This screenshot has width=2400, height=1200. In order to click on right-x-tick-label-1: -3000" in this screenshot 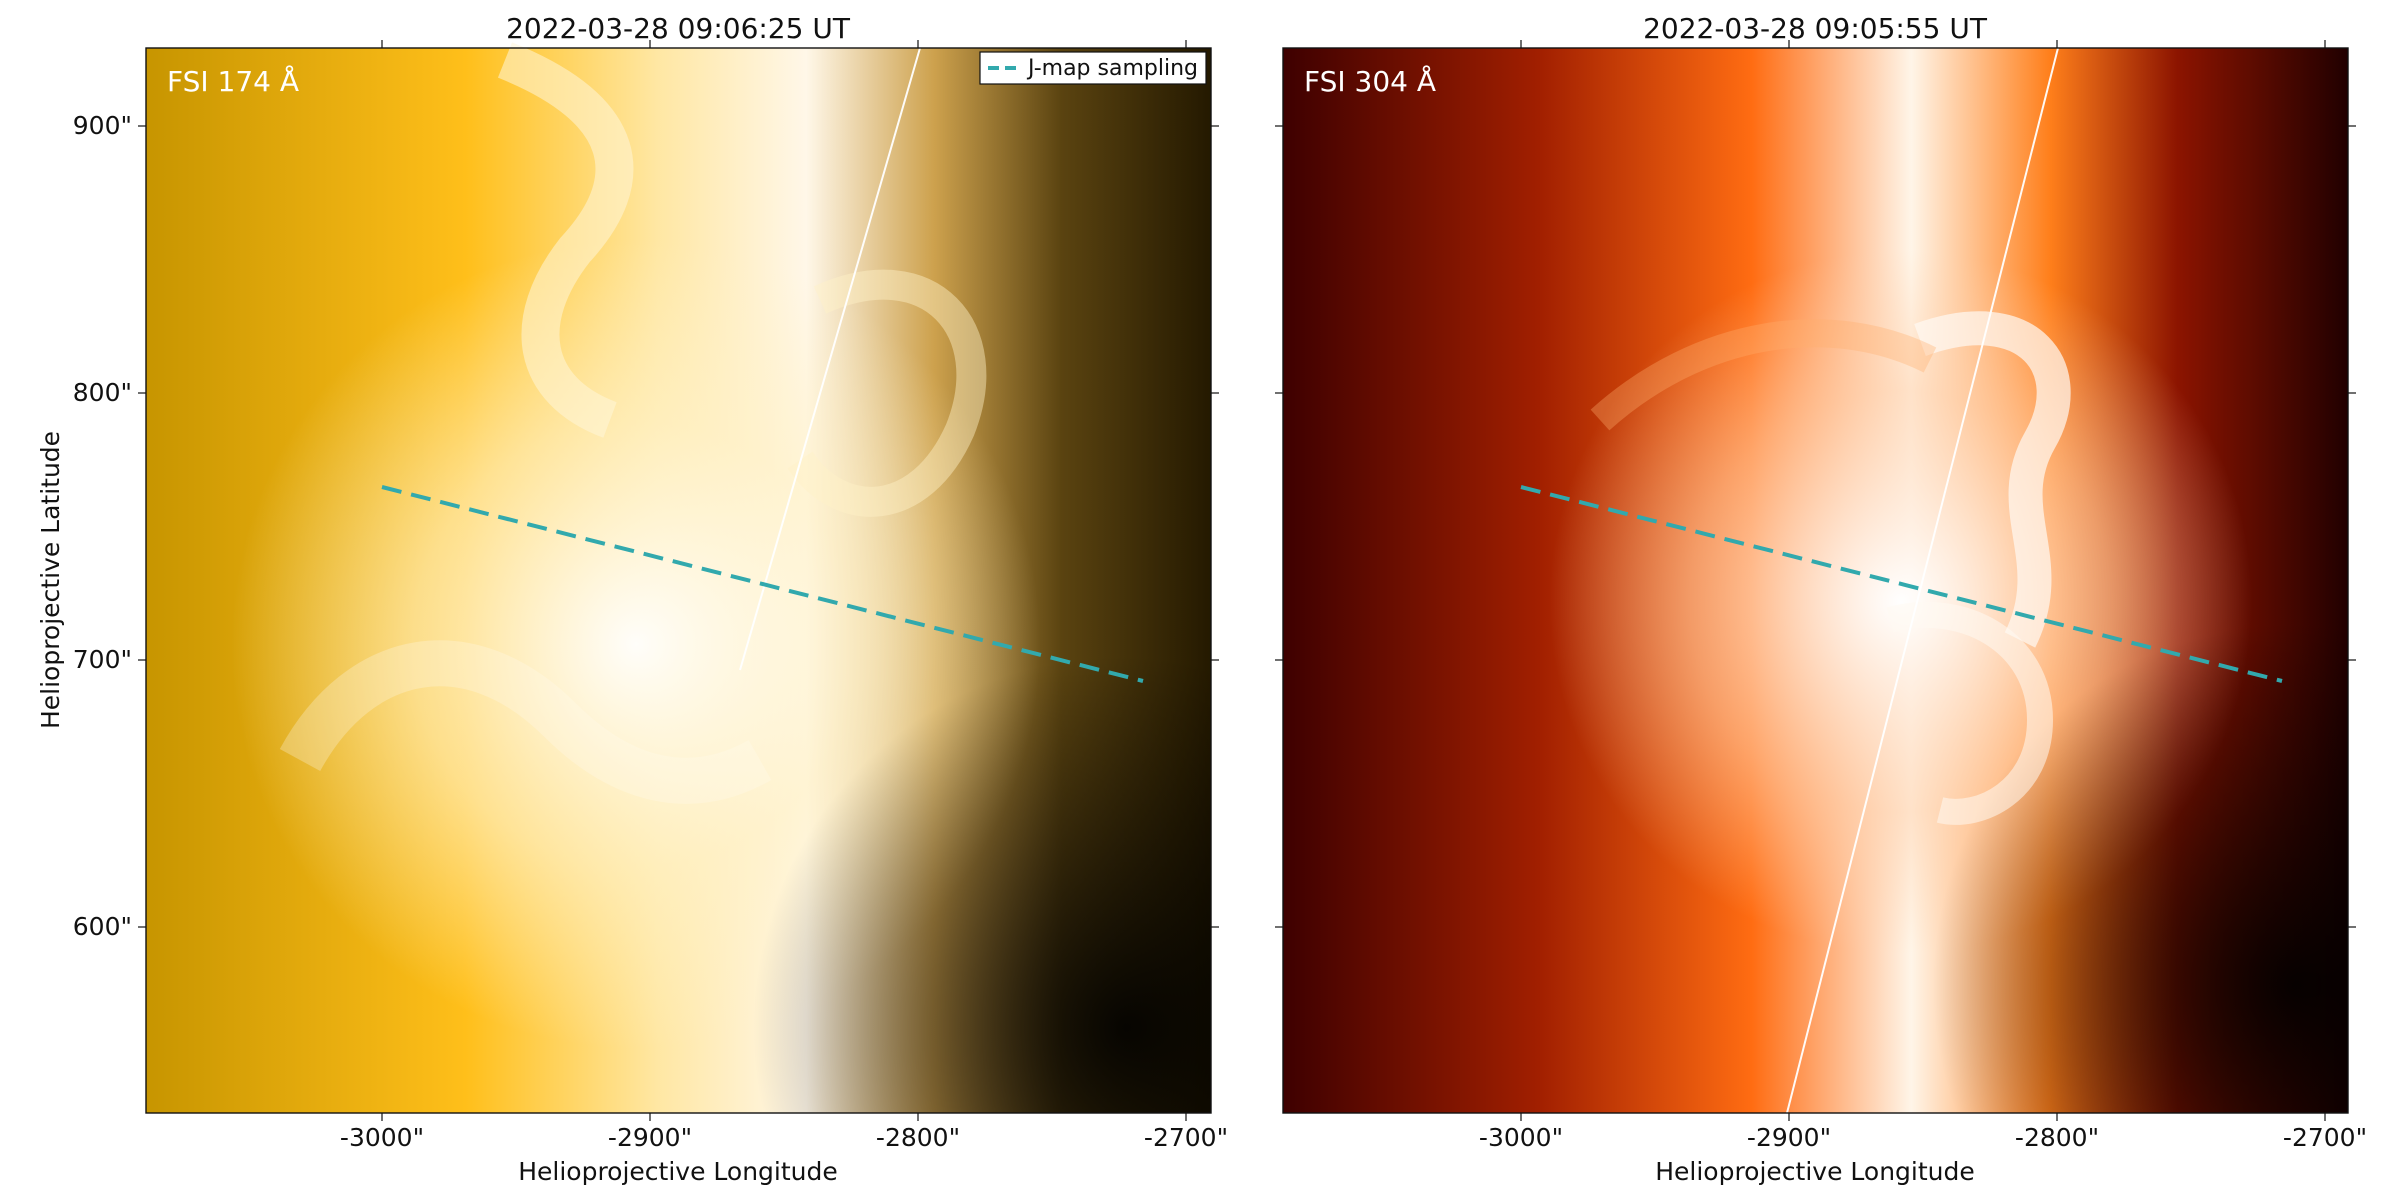, I will do `click(1521, 1137)`.